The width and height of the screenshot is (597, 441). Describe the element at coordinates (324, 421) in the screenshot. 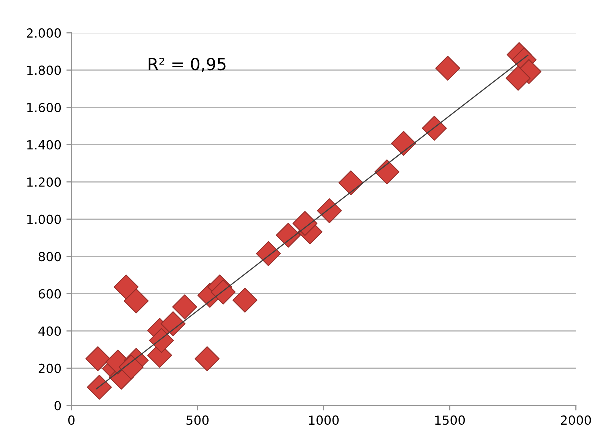

I see `x-tick-label: 1000` at that location.